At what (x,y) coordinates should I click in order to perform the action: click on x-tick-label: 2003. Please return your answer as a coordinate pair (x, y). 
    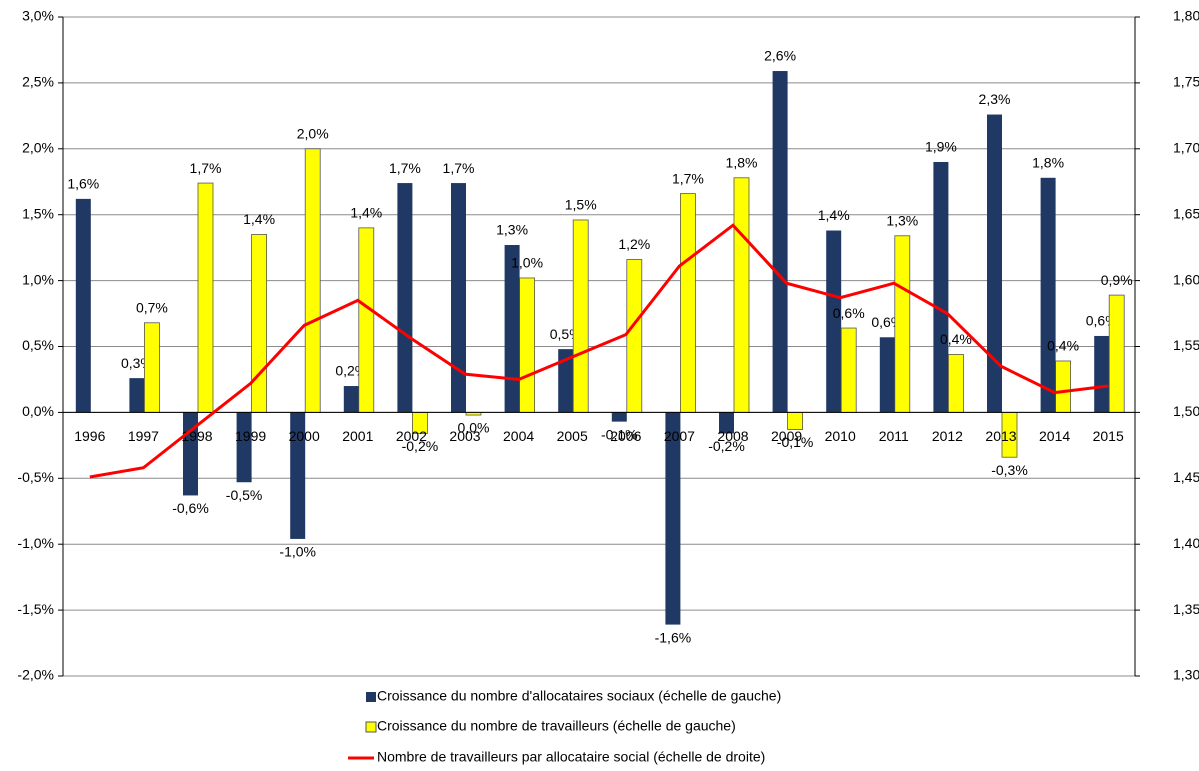
    Looking at the image, I should click on (464, 436).